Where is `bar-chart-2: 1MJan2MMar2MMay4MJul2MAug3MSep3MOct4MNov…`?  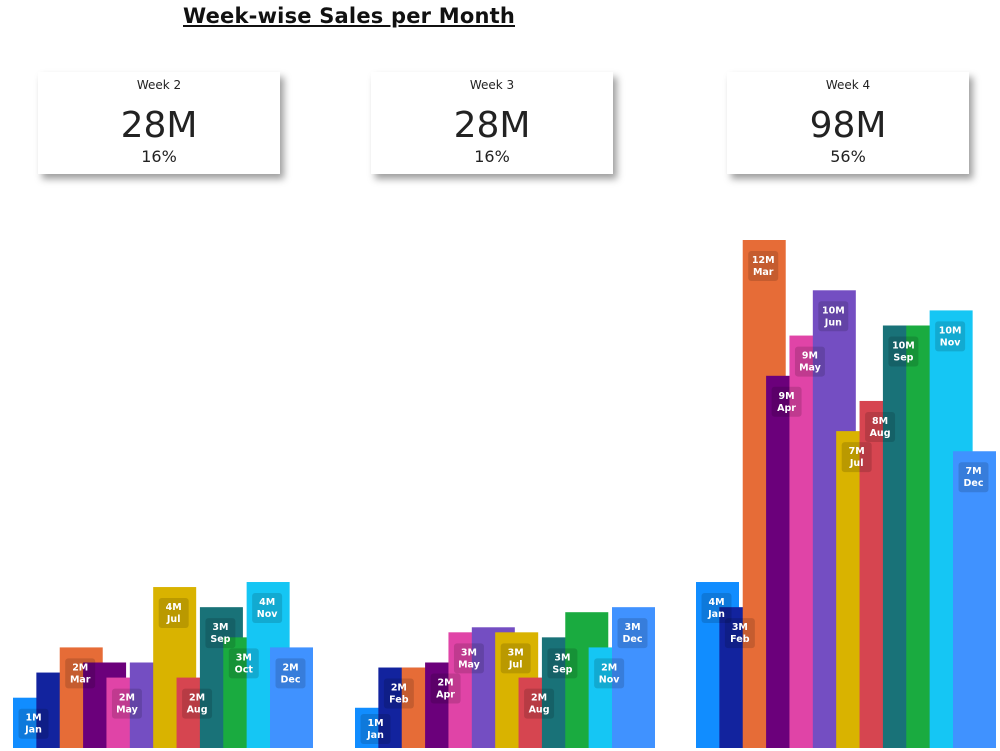 bar-chart-2: 1MJan2MMar2MMay4MJul2MAug3MSep3MOct4MNov… is located at coordinates (163, 665).